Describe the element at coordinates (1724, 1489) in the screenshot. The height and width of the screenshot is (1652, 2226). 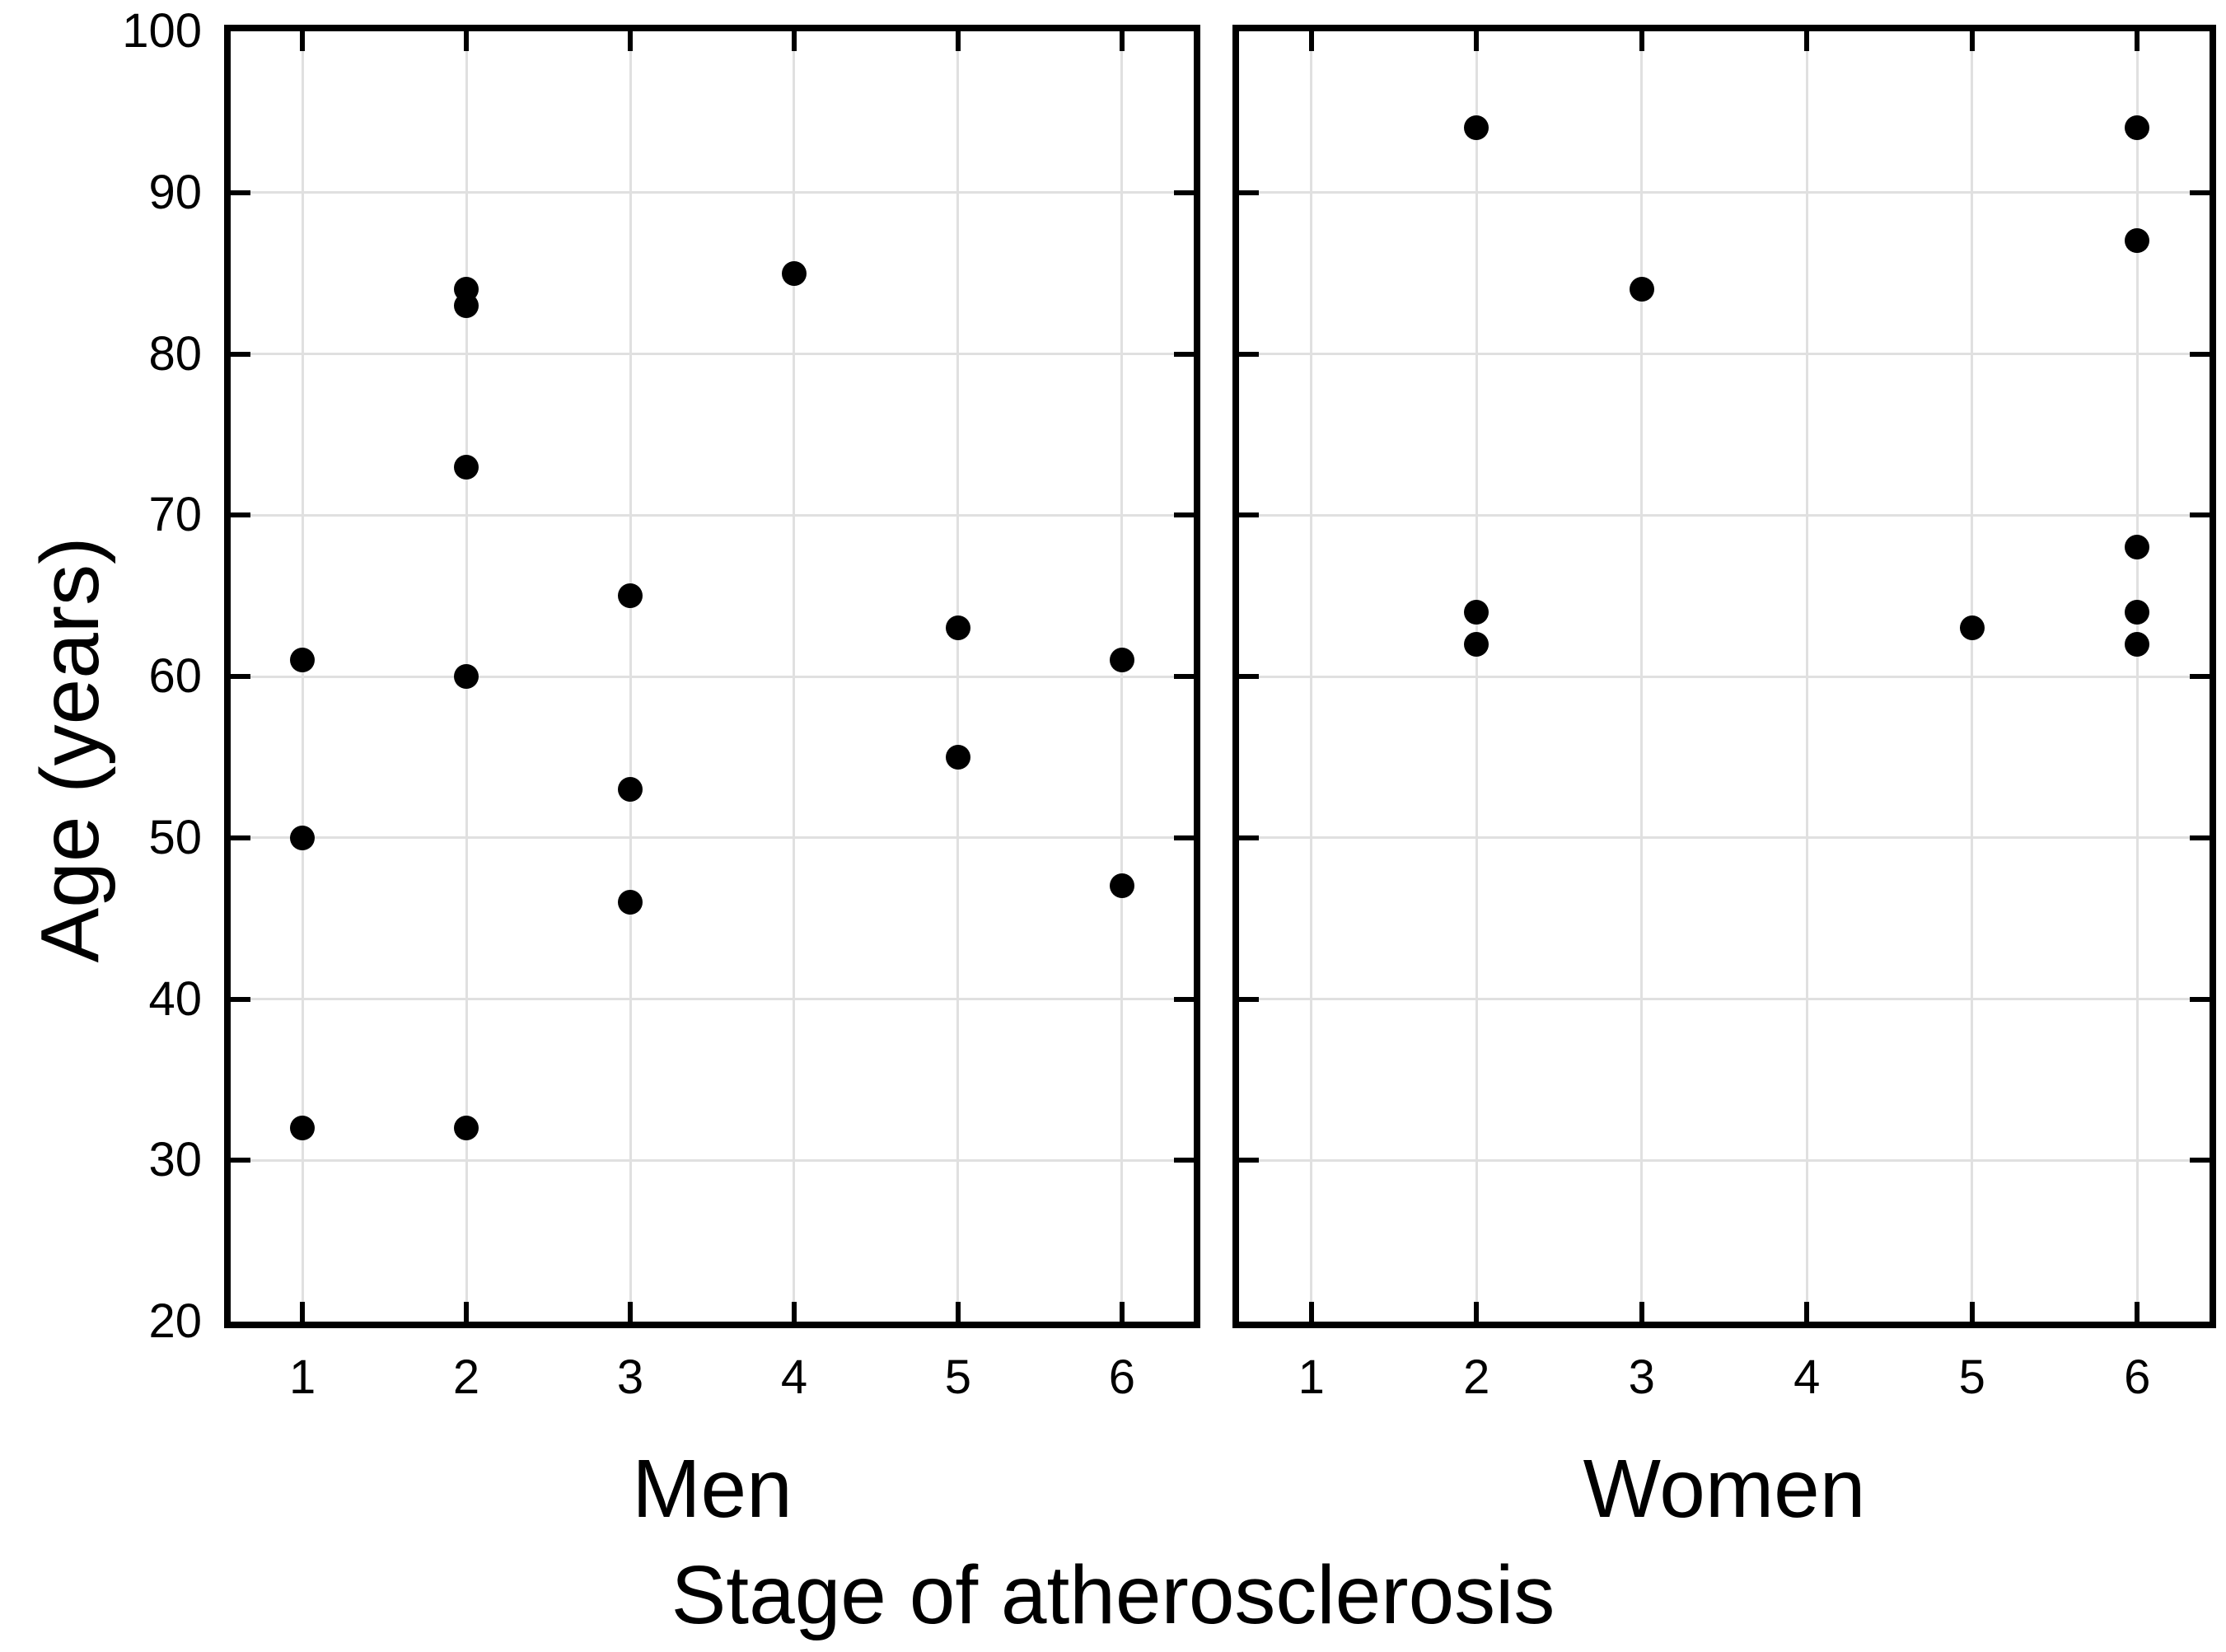
I see `panel-label-women: Women` at that location.